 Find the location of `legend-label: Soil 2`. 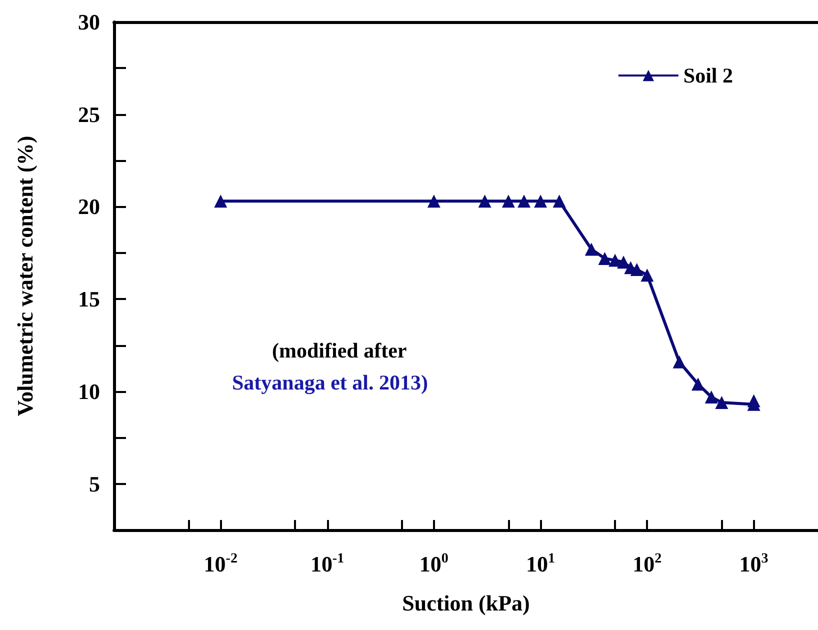

legend-label: Soil 2 is located at coordinates (708, 76).